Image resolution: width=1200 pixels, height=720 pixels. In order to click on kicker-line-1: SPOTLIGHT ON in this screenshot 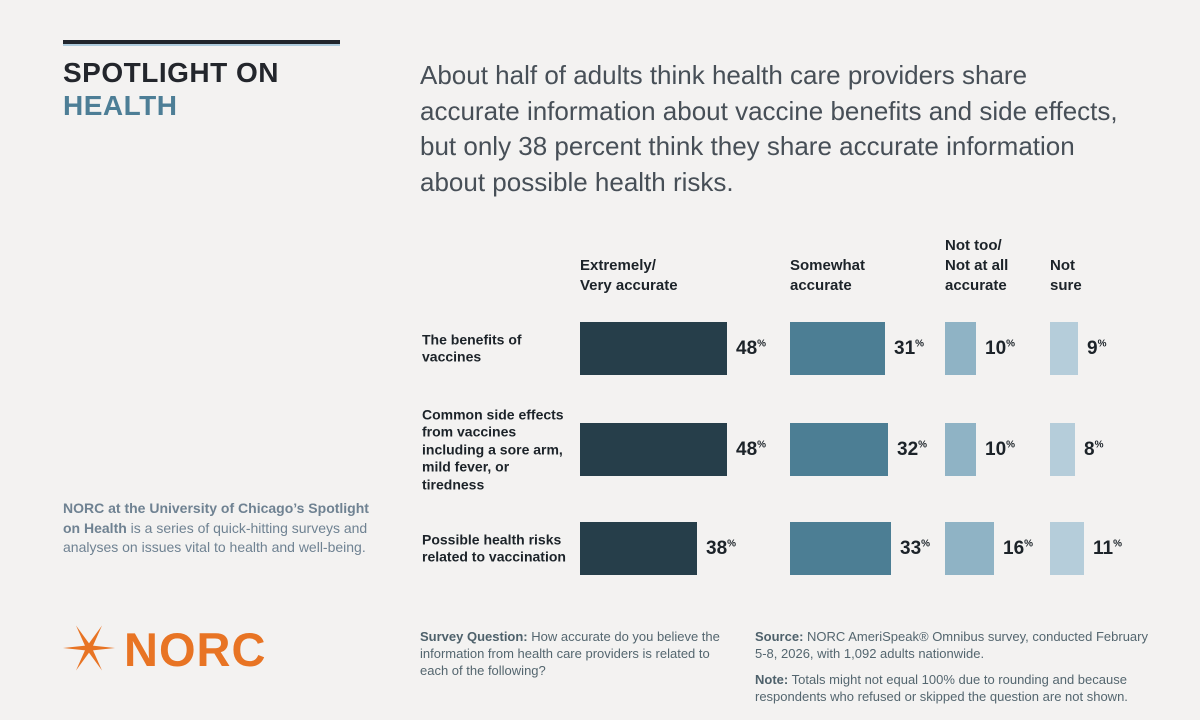, I will do `click(171, 72)`.